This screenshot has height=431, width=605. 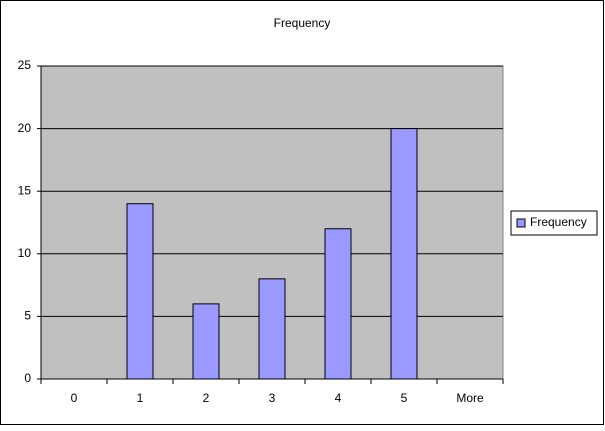 What do you see at coordinates (302, 23) in the screenshot?
I see `chart-title: Frequency` at bounding box center [302, 23].